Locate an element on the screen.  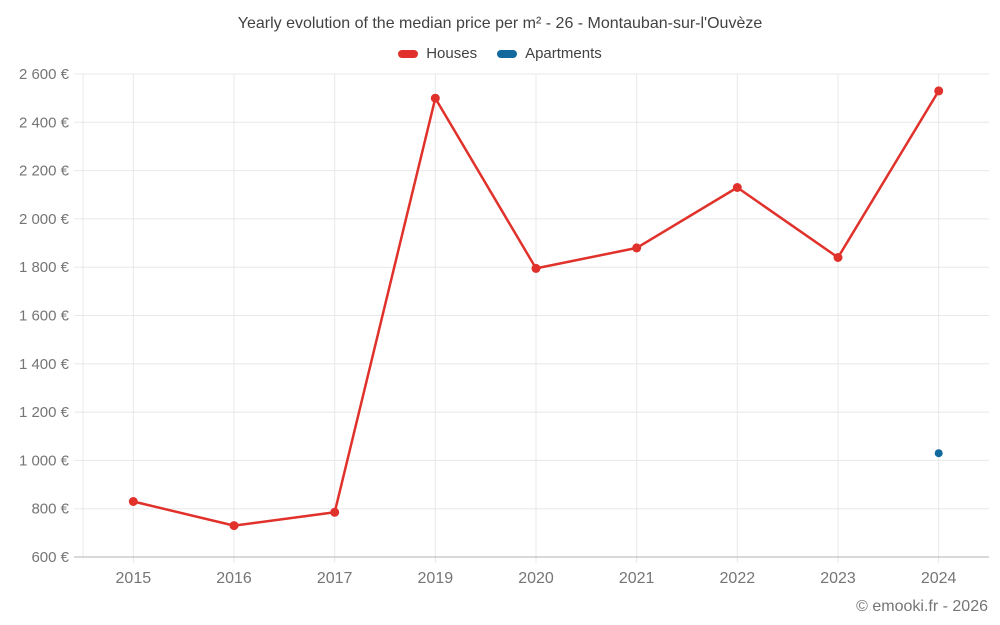
y-tick-label: 1 400 € is located at coordinates (44, 364).